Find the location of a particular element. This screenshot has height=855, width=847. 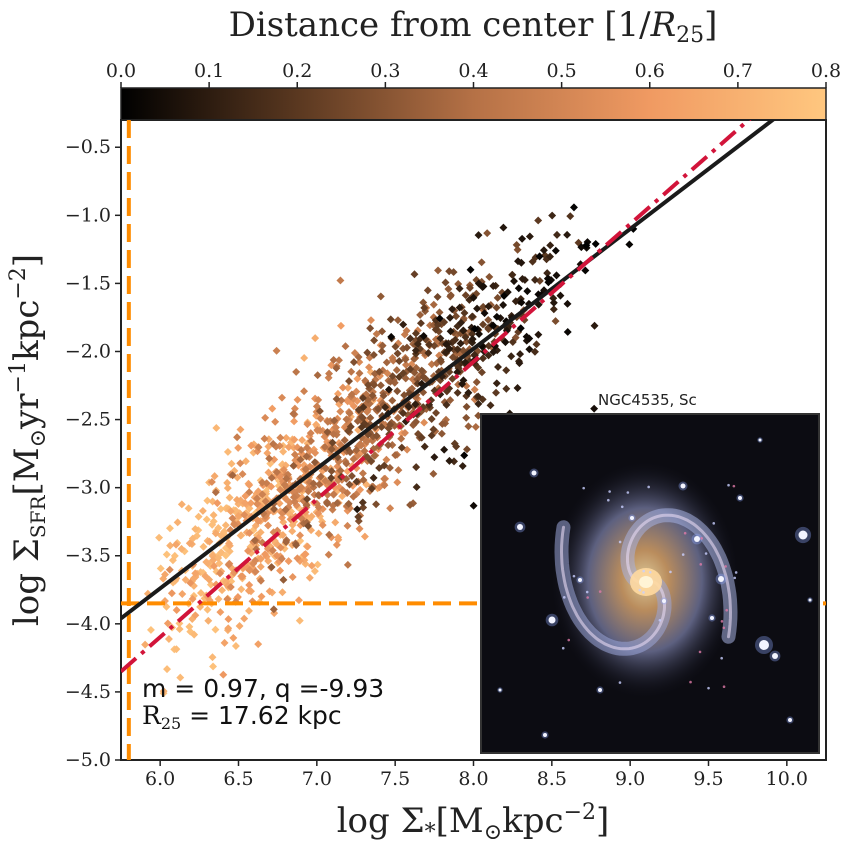

colorbar-tick-label: 0.1 is located at coordinates (209, 71).